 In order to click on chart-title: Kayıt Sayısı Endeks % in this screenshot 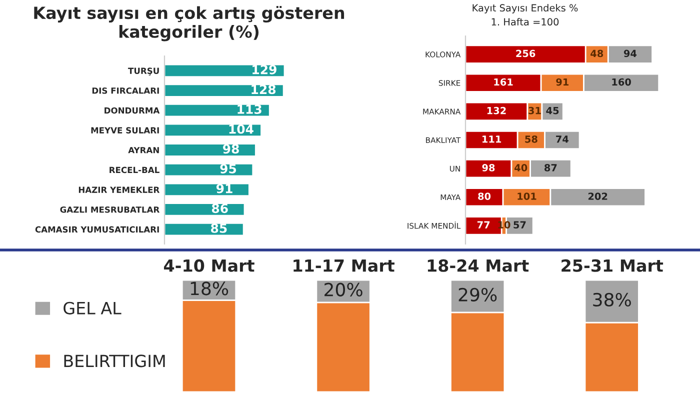, I will do `click(525, 9)`.